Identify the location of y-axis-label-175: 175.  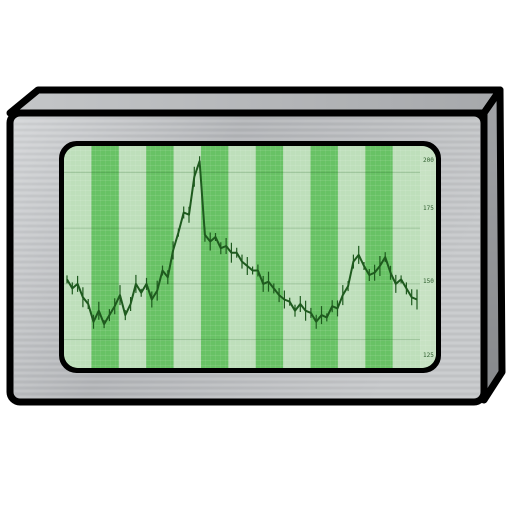
(428, 208).